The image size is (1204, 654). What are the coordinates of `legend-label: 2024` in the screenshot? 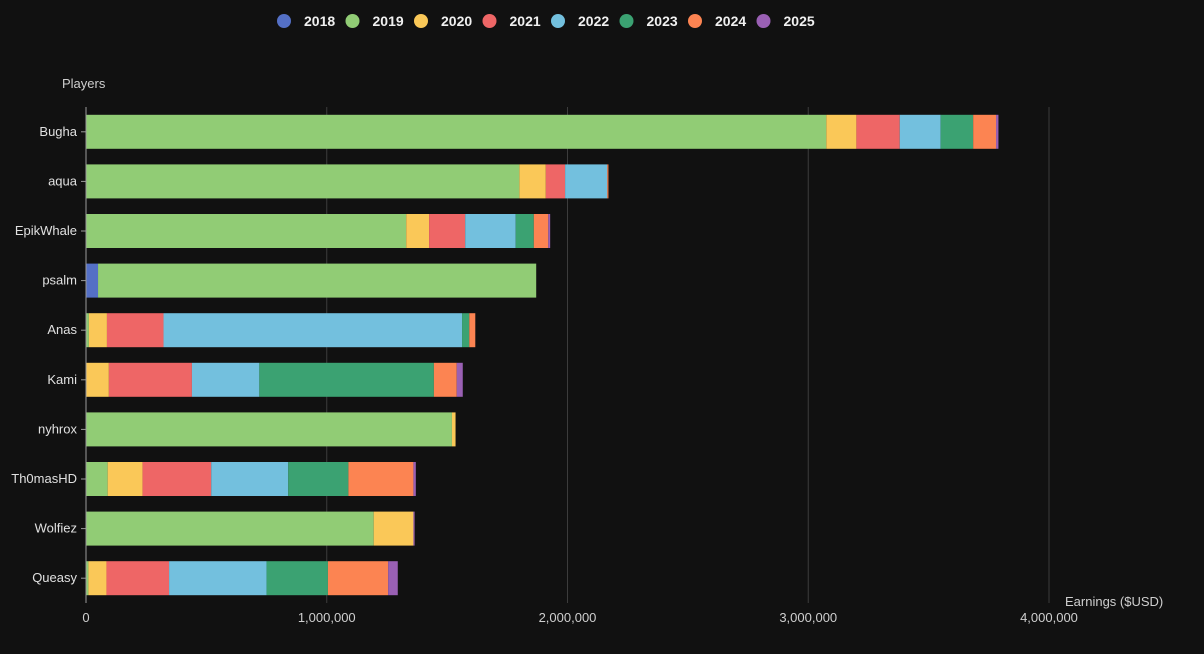 It's located at (730, 21).